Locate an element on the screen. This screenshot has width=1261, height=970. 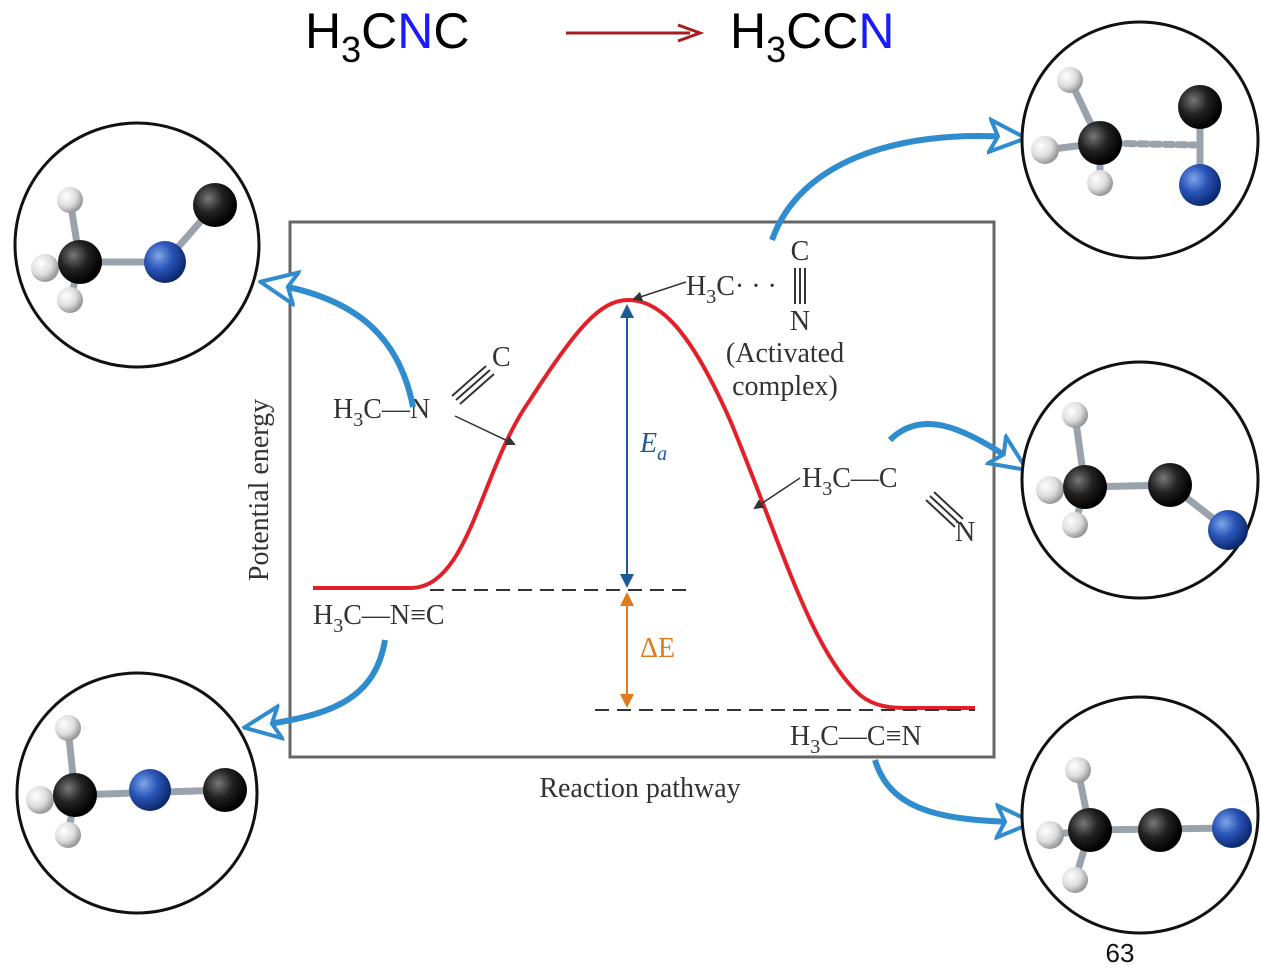
title-reactant: H3CNC is located at coordinates (387, 36).